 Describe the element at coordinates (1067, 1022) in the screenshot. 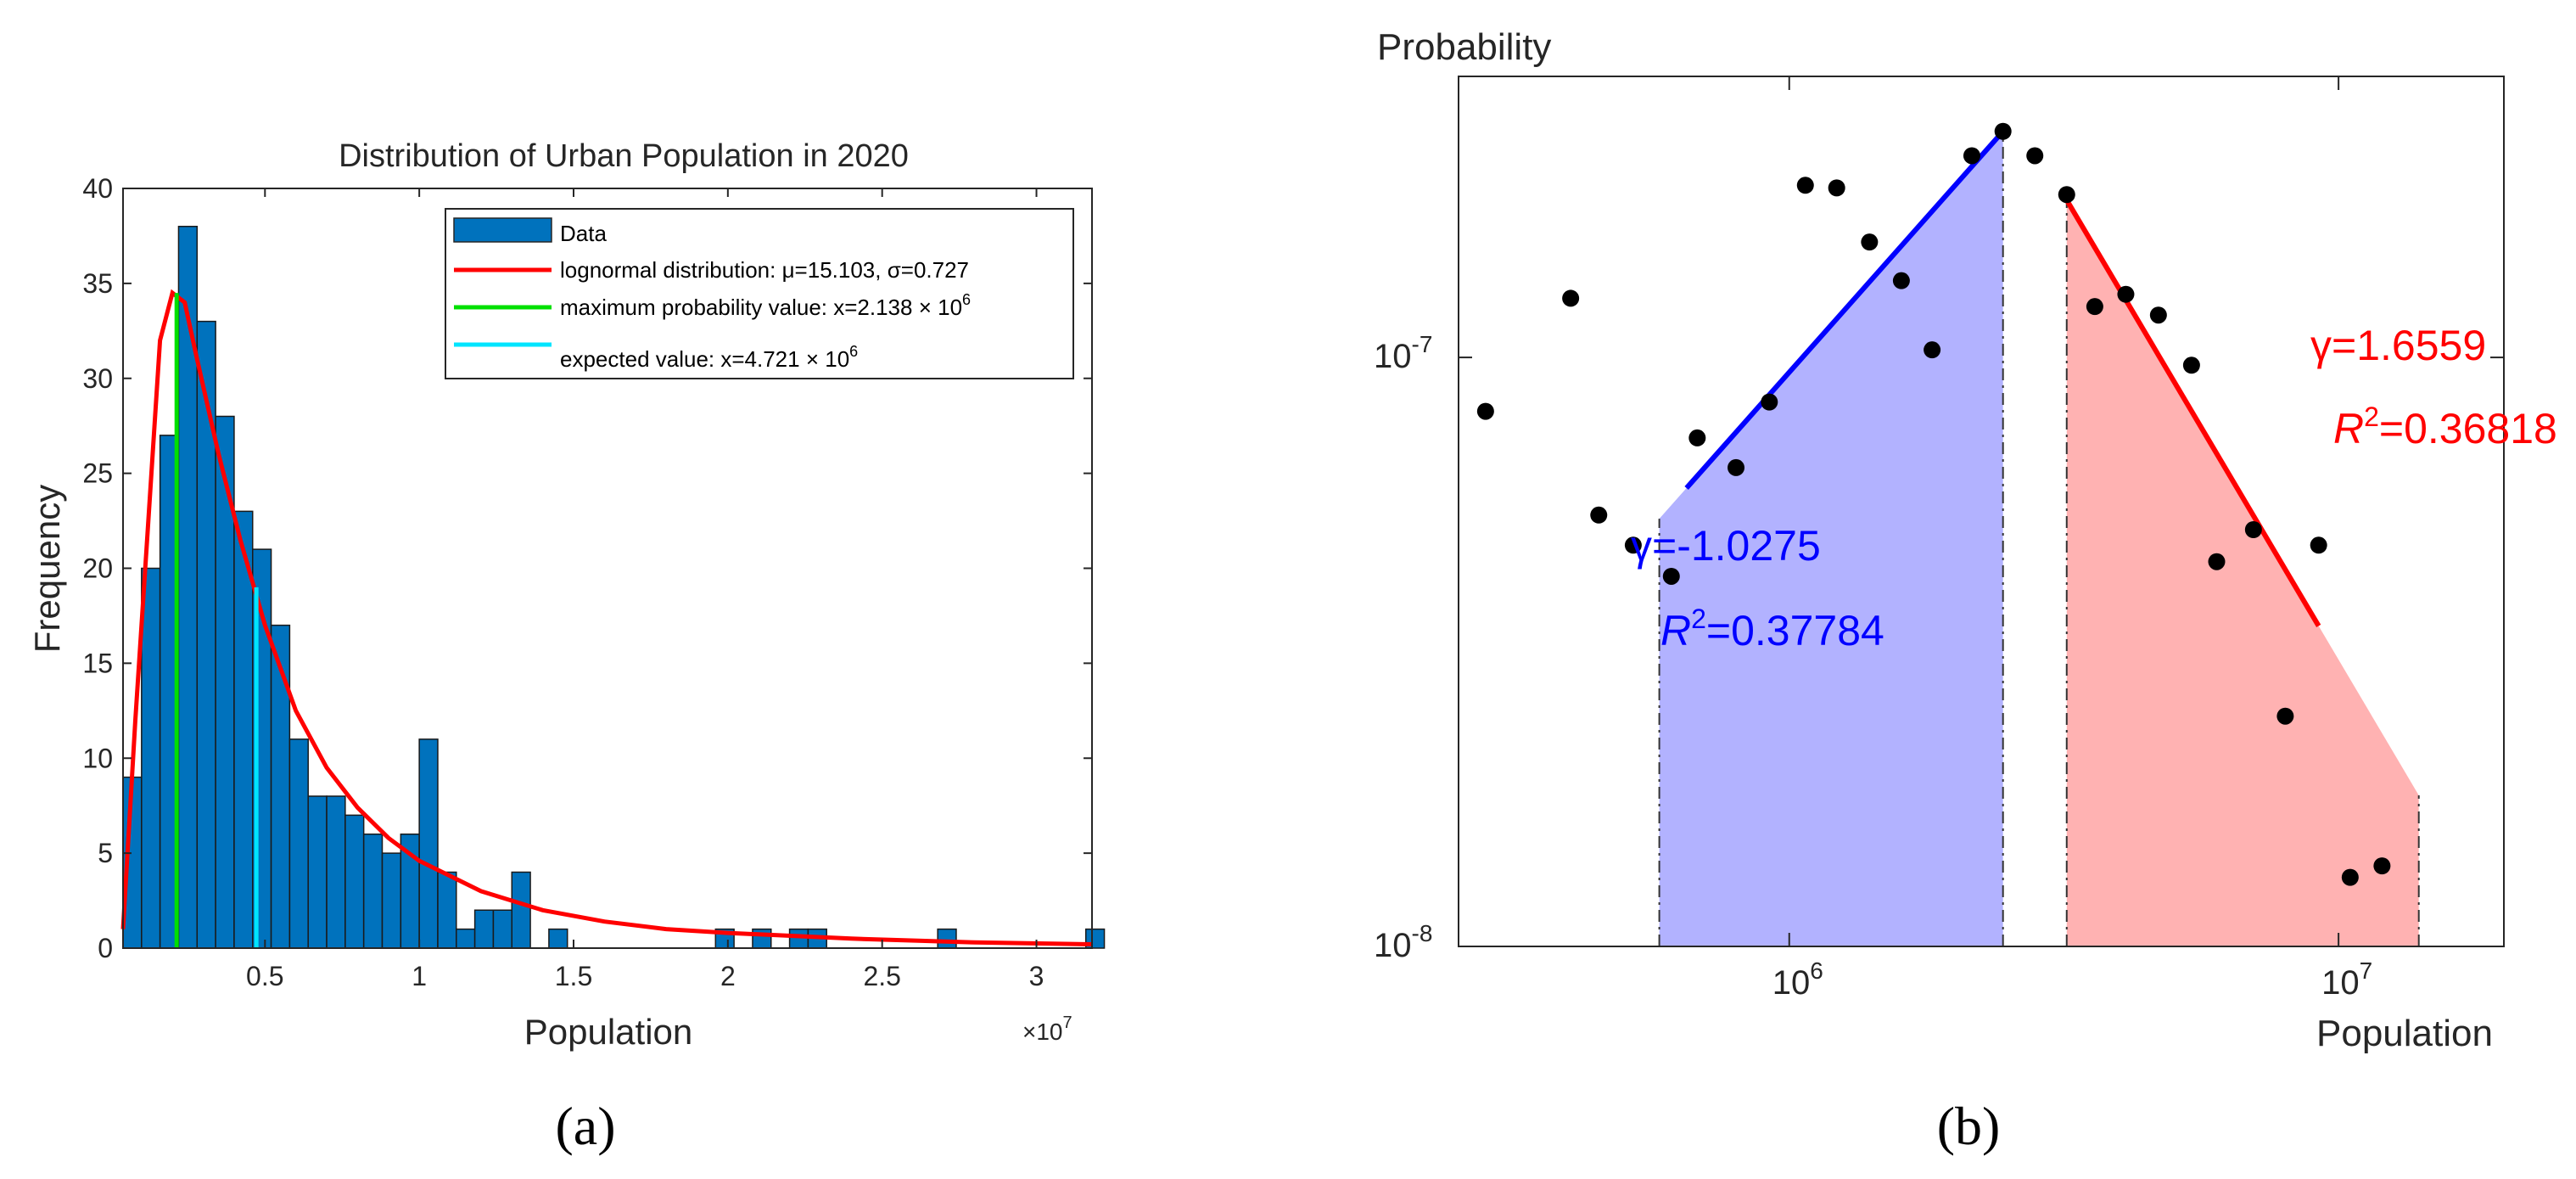

I see `multiplier-exp: 7` at that location.